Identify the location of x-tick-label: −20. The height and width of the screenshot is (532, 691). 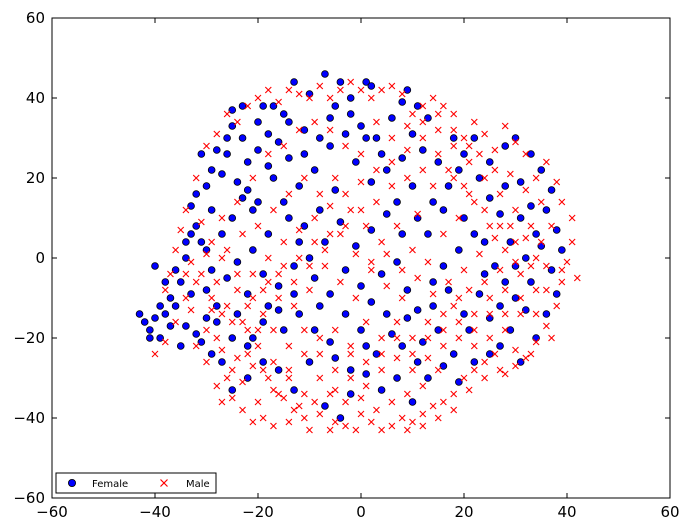
(258, 512).